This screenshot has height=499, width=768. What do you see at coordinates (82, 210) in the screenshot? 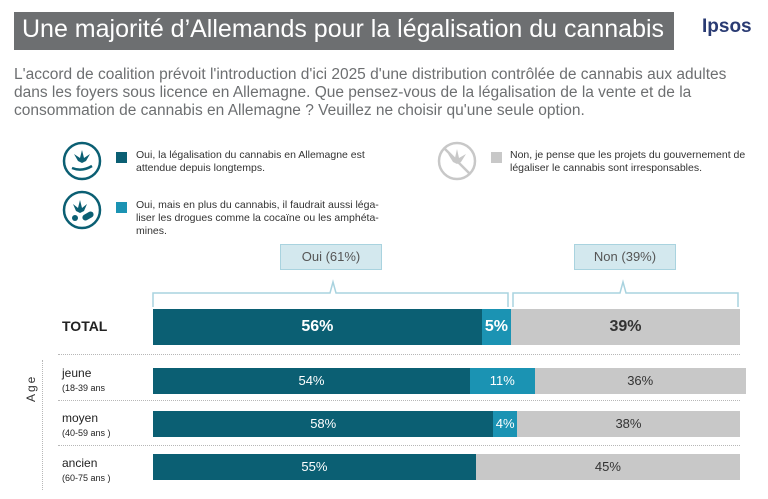
I see `cannabis-pills-icon` at bounding box center [82, 210].